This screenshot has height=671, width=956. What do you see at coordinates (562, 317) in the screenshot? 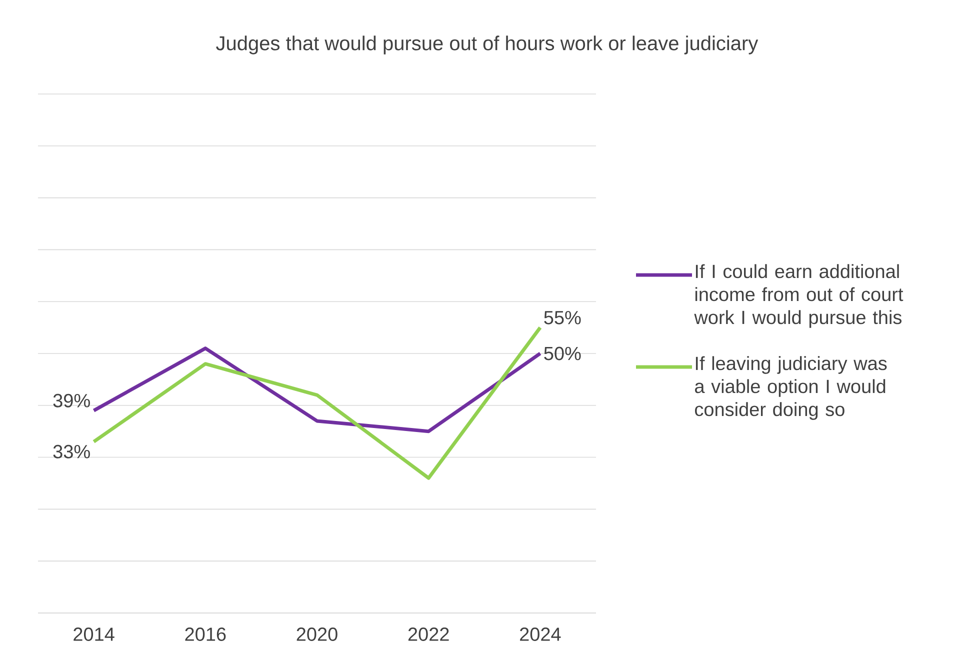
I see `data-label: 55%` at bounding box center [562, 317].